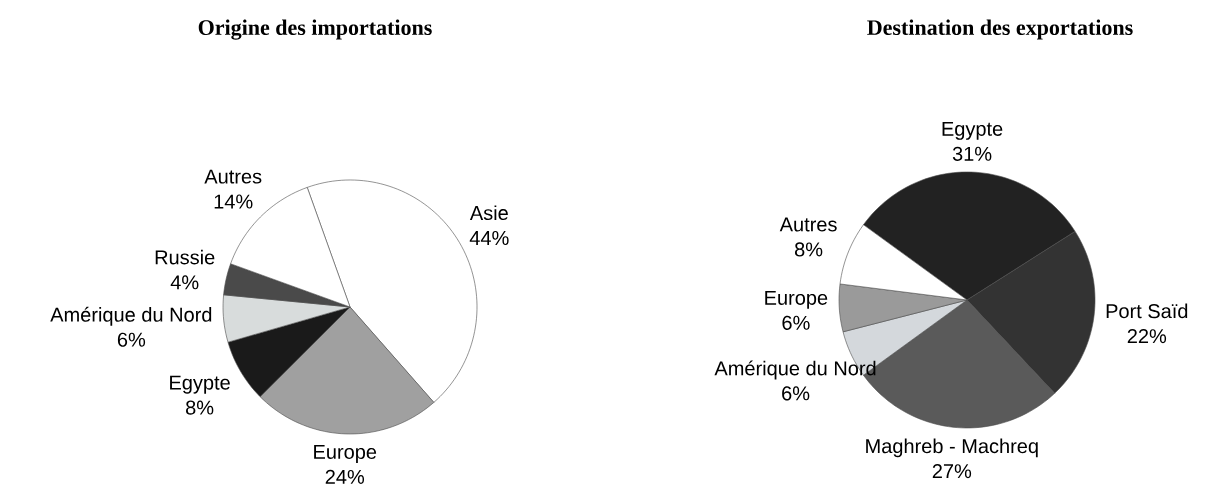  Describe the element at coordinates (952, 471) in the screenshot. I see `data-label: 27%` at that location.